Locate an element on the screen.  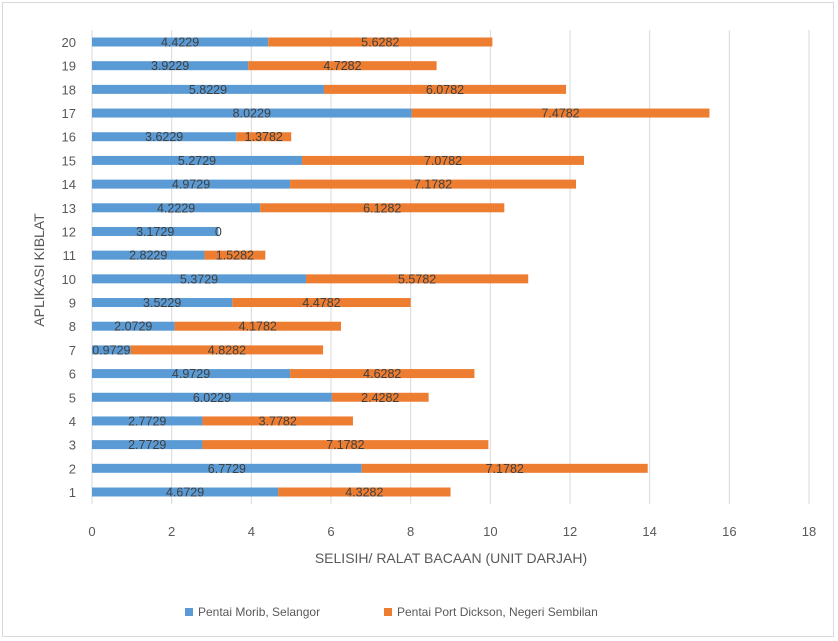
y-tick-label-1: 1 is located at coordinates (72, 492).